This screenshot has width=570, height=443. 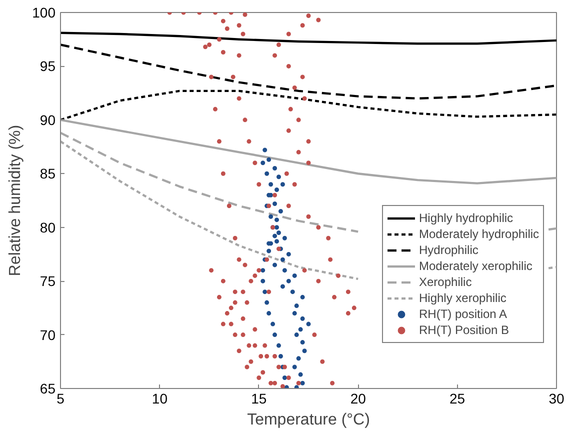 I want to click on y-tick-label: 95, so click(x=48, y=66).